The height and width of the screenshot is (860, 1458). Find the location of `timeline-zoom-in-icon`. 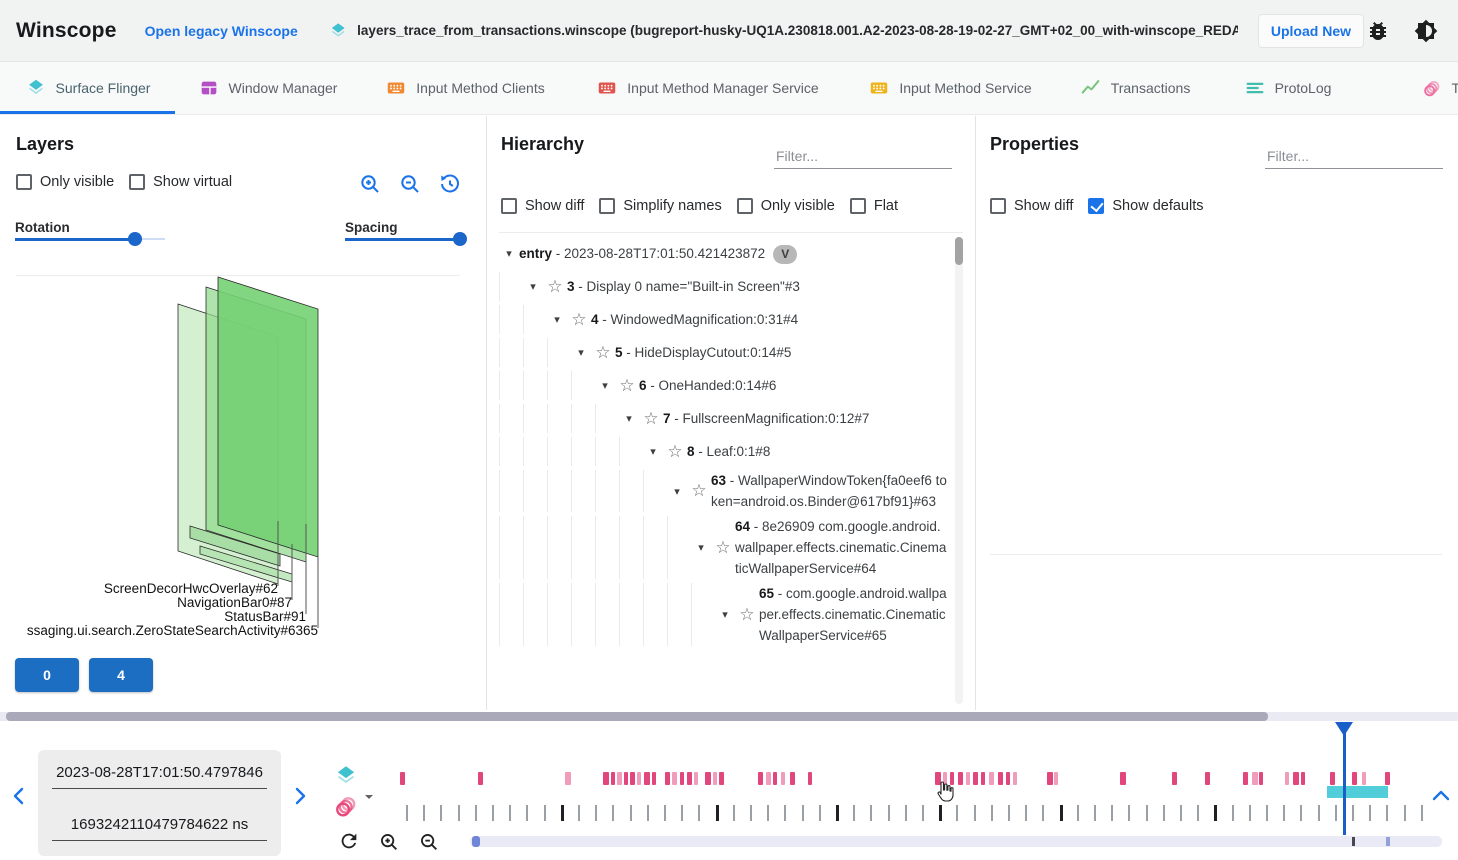

timeline-zoom-in-icon is located at coordinates (389, 842).